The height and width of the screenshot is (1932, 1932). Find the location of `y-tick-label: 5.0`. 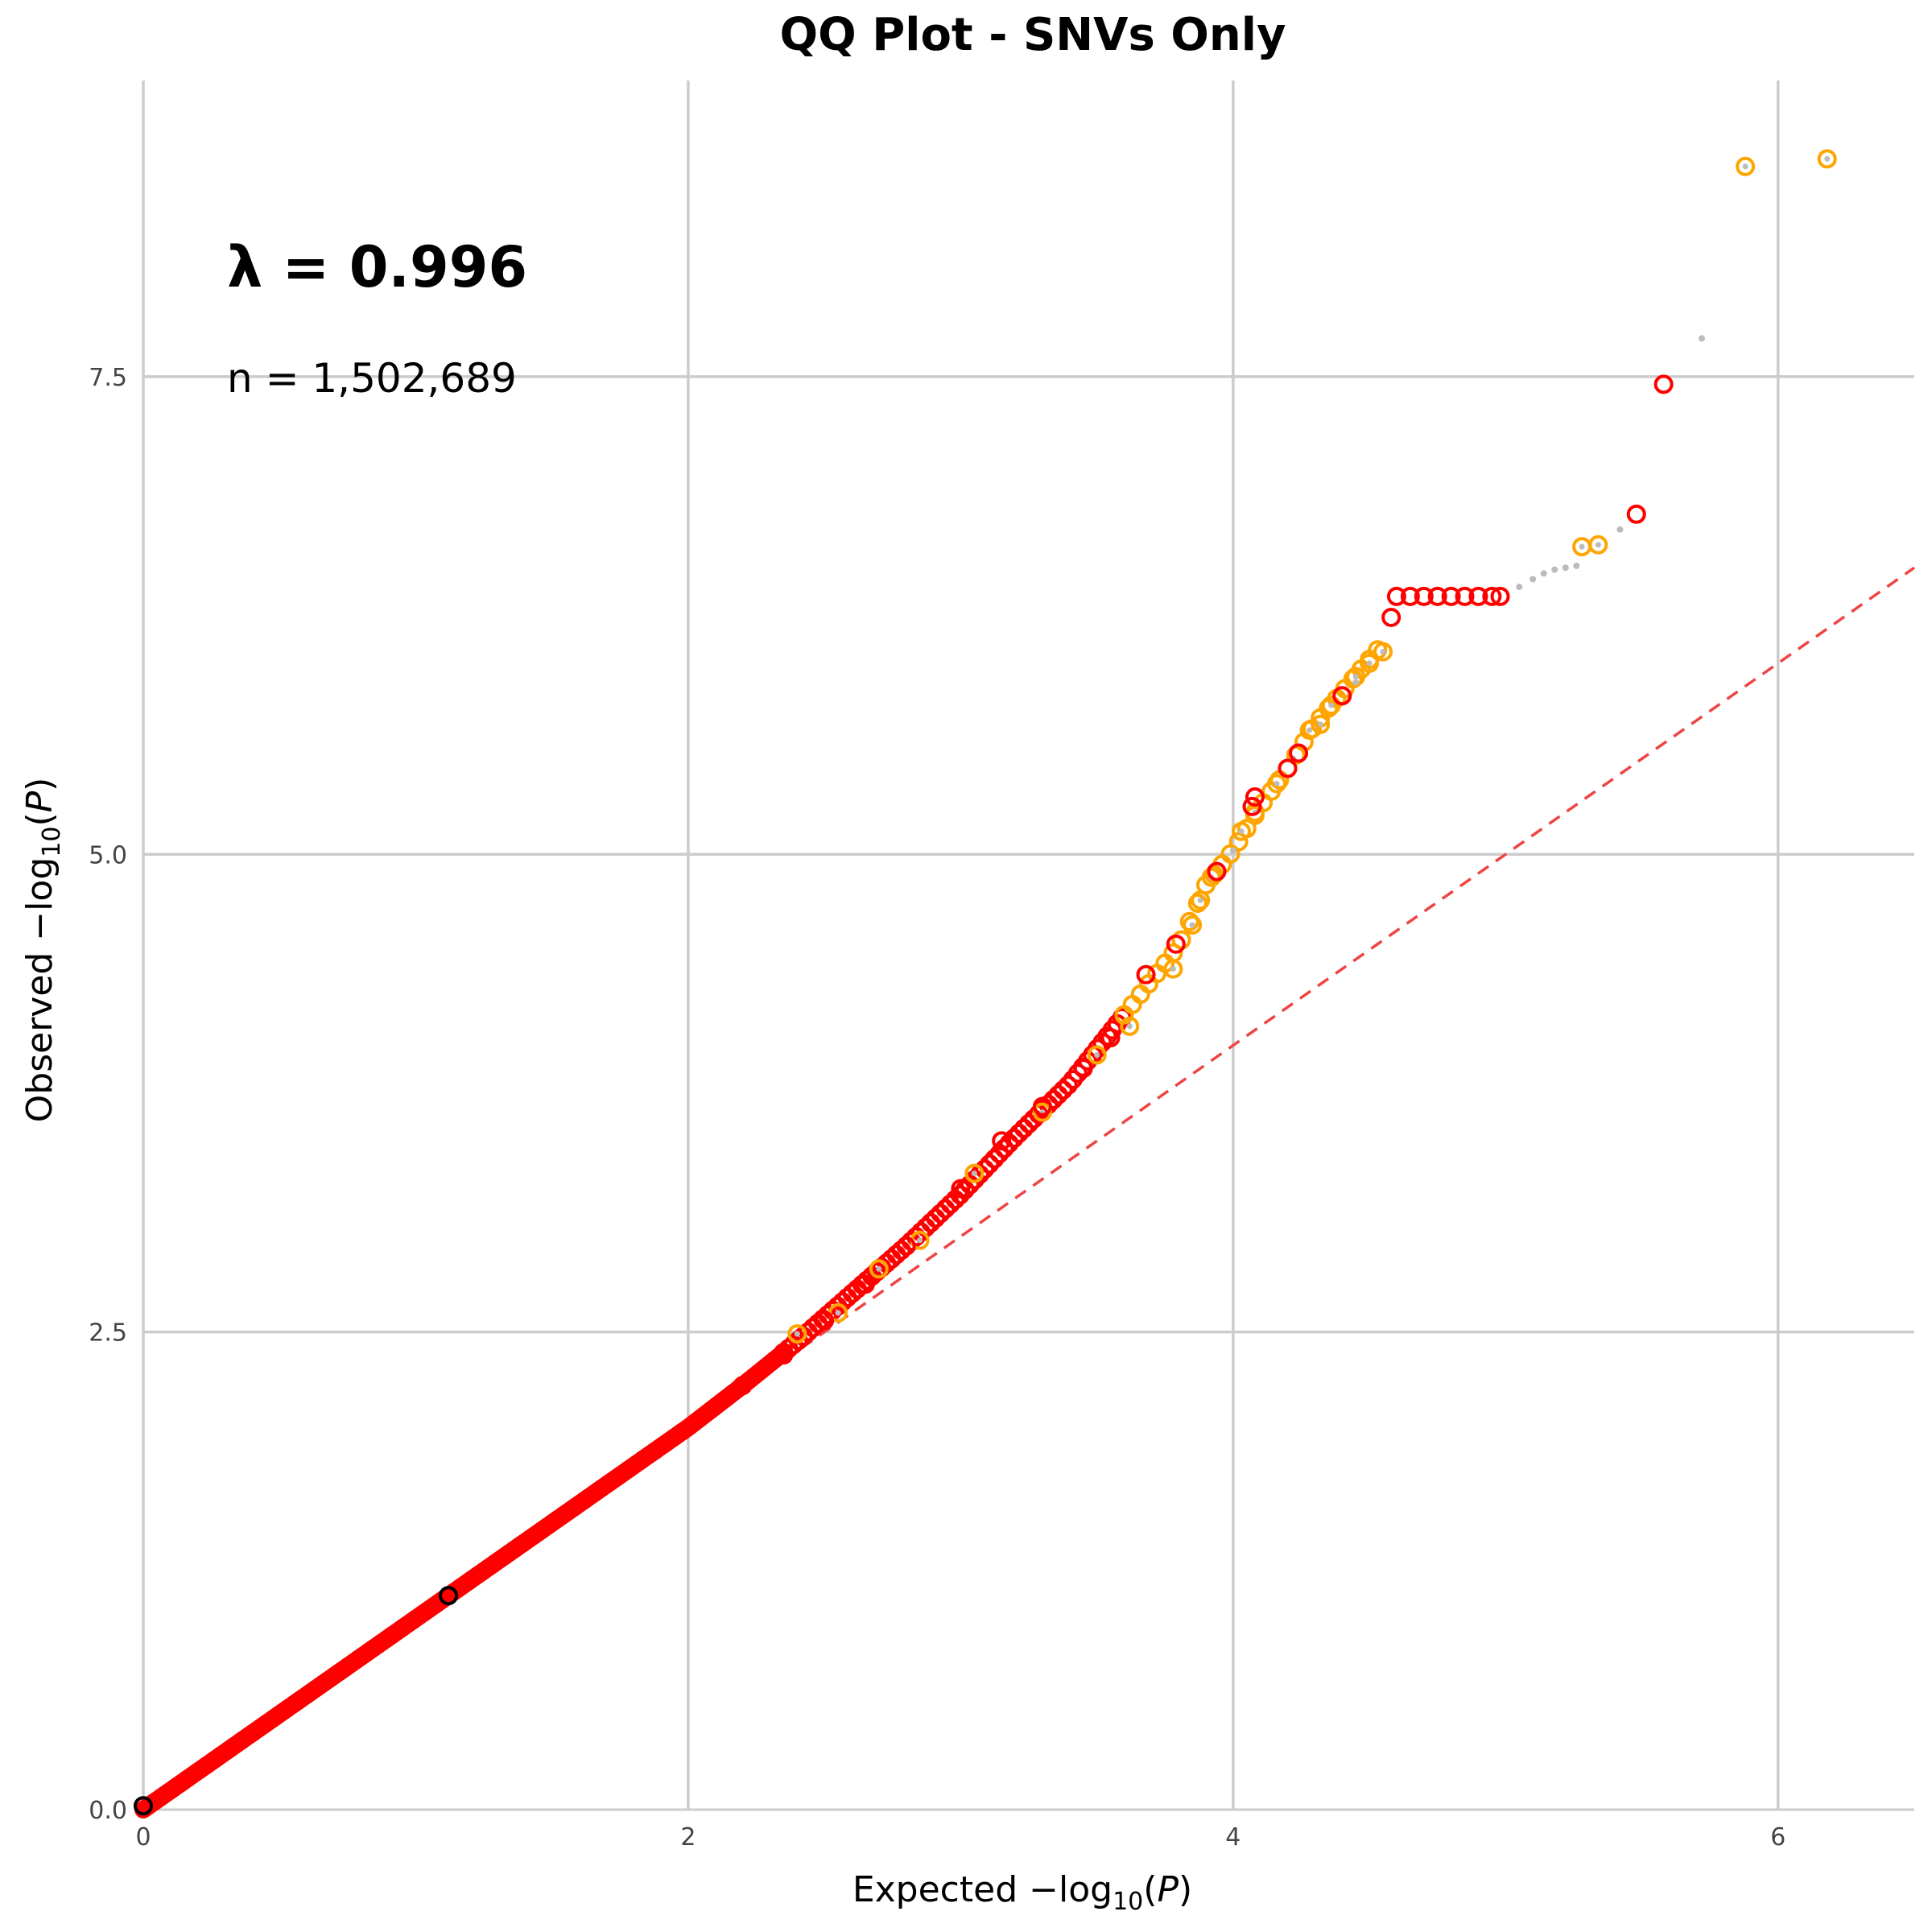

y-tick-label: 5.0 is located at coordinates (108, 855).